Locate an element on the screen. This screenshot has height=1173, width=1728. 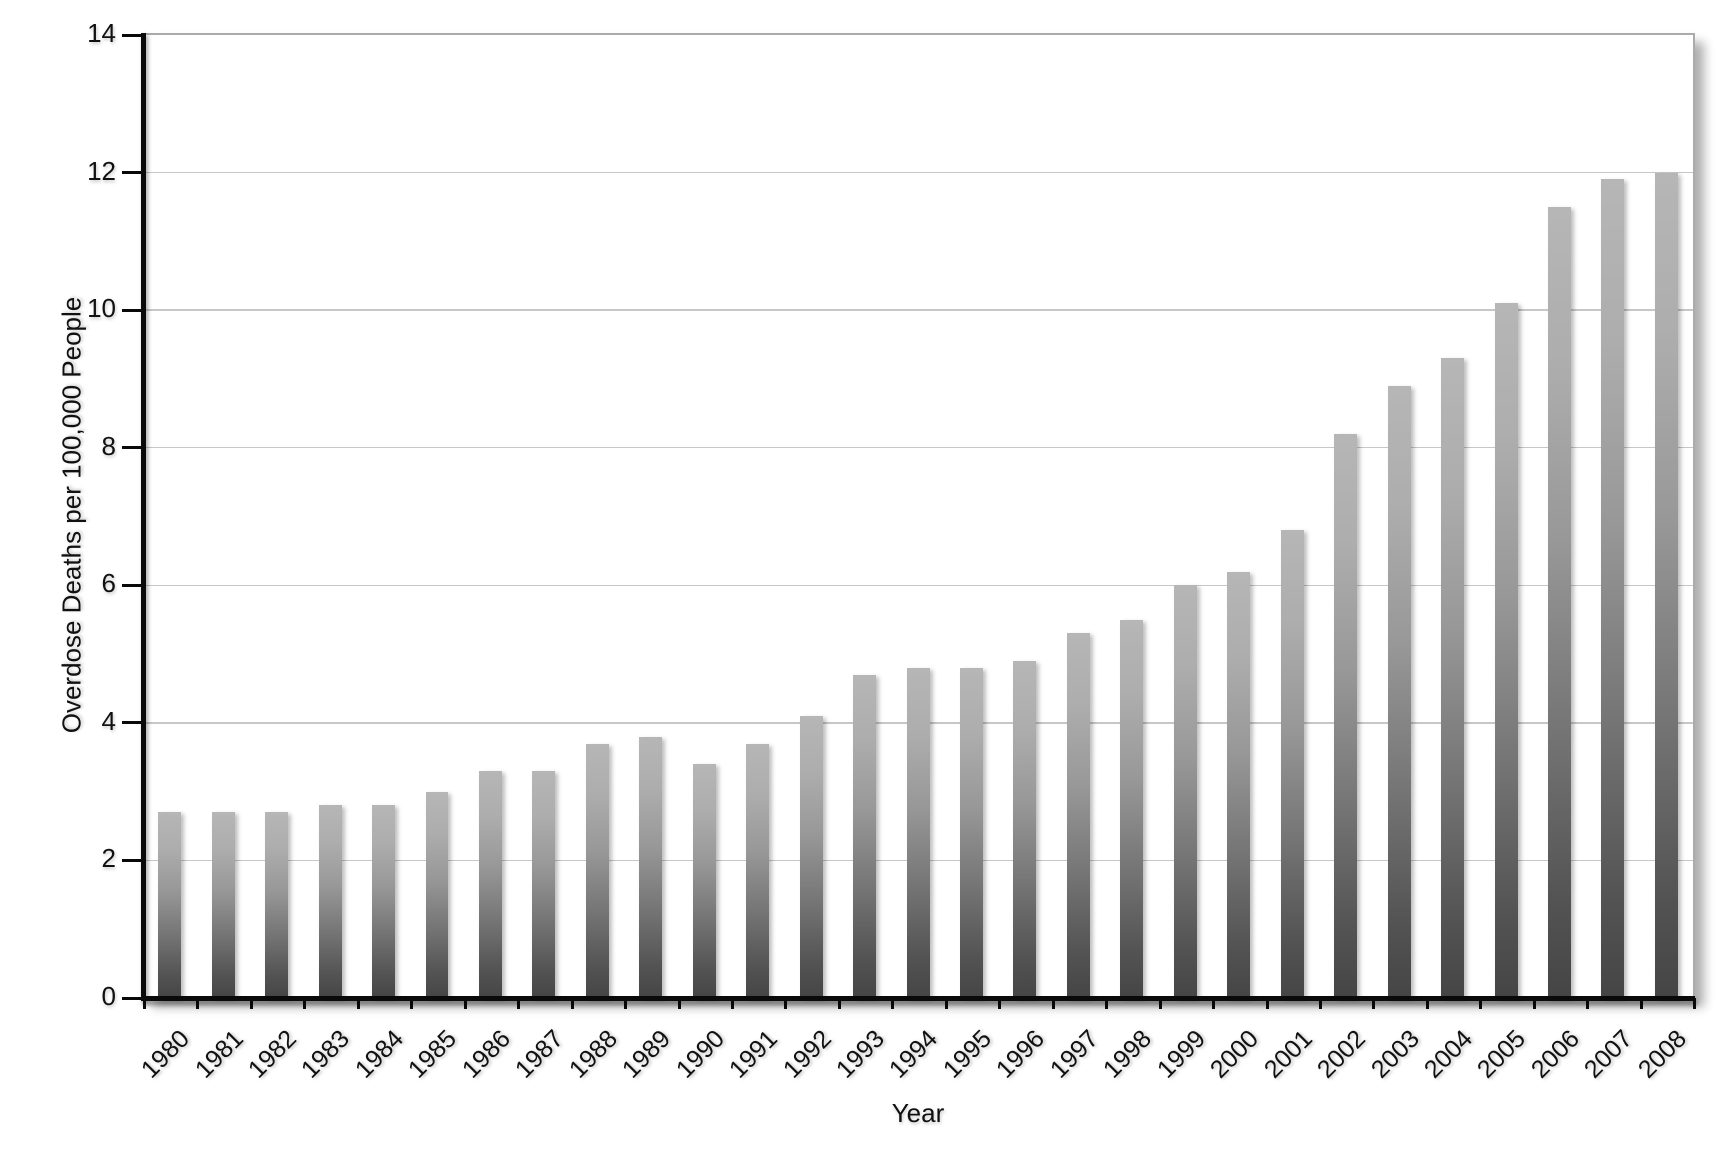
x-tick-label: 1989 is located at coordinates (647, 1054).